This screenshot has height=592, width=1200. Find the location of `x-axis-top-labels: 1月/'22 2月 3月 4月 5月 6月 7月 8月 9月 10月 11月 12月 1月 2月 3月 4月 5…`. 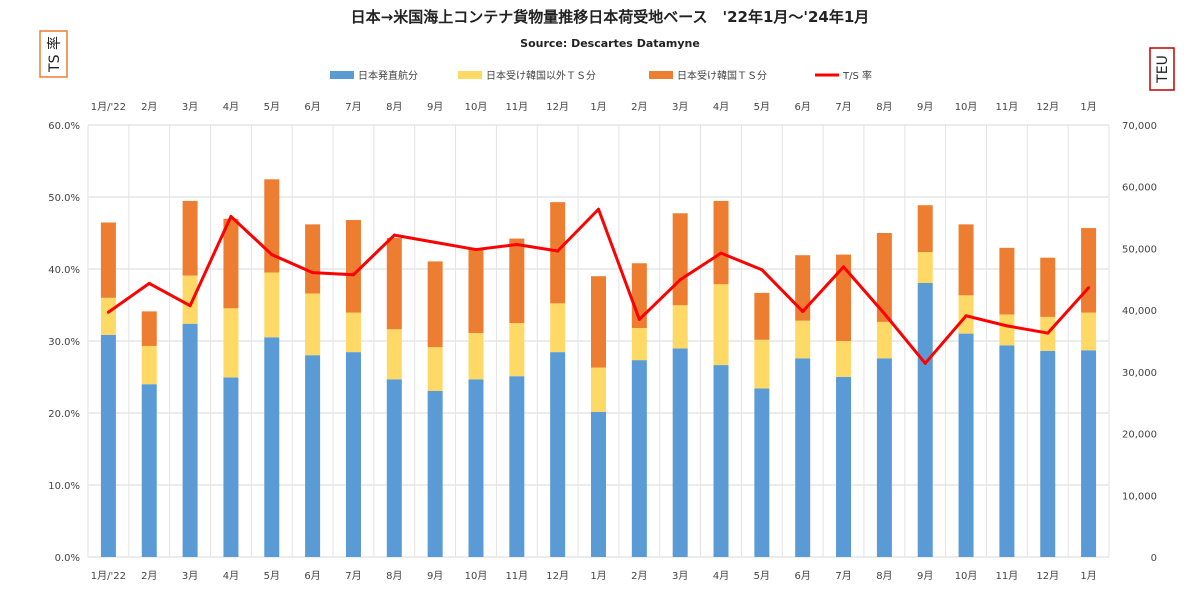

x-axis-top-labels: 1月/'22 2月 3月 4月 5月 6月 7月 8月 9月 10月 11月 12月 1月 2月 3月 4月 5… is located at coordinates (594, 107).